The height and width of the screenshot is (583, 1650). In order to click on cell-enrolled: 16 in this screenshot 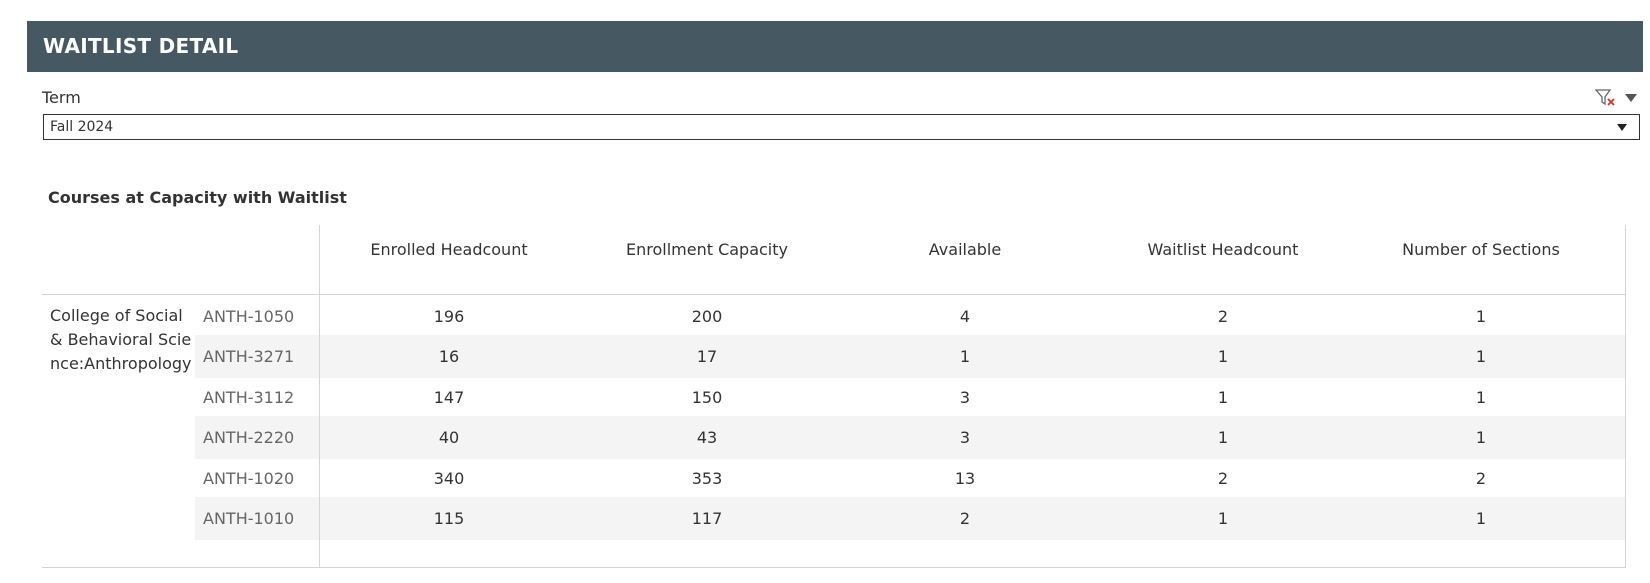, I will do `click(449, 356)`.